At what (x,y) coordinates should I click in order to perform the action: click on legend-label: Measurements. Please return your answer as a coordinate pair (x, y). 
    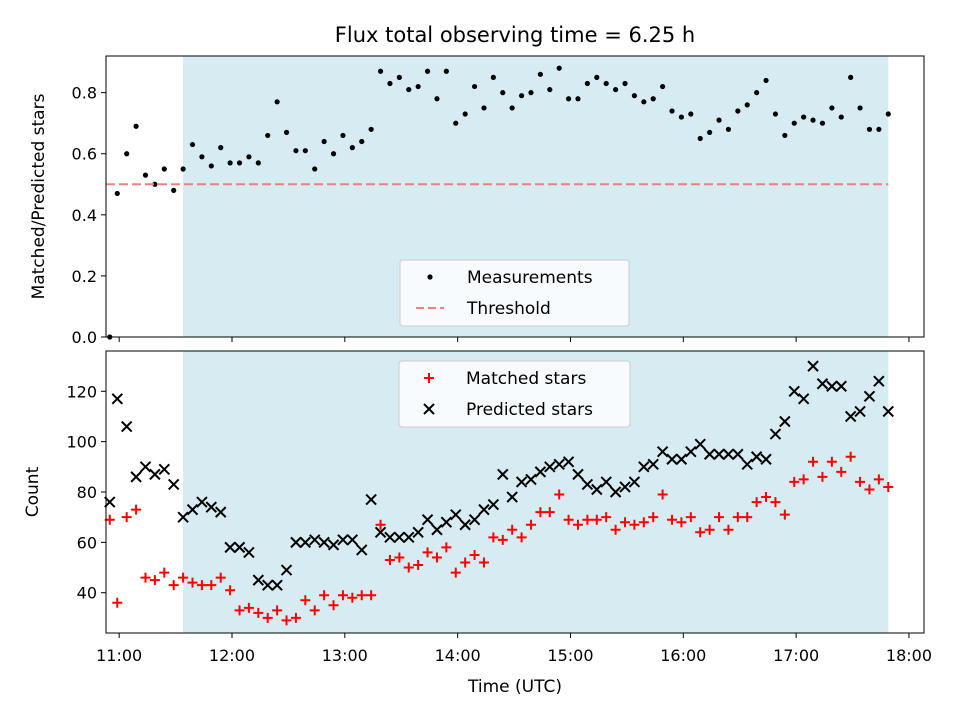
    Looking at the image, I should click on (530, 278).